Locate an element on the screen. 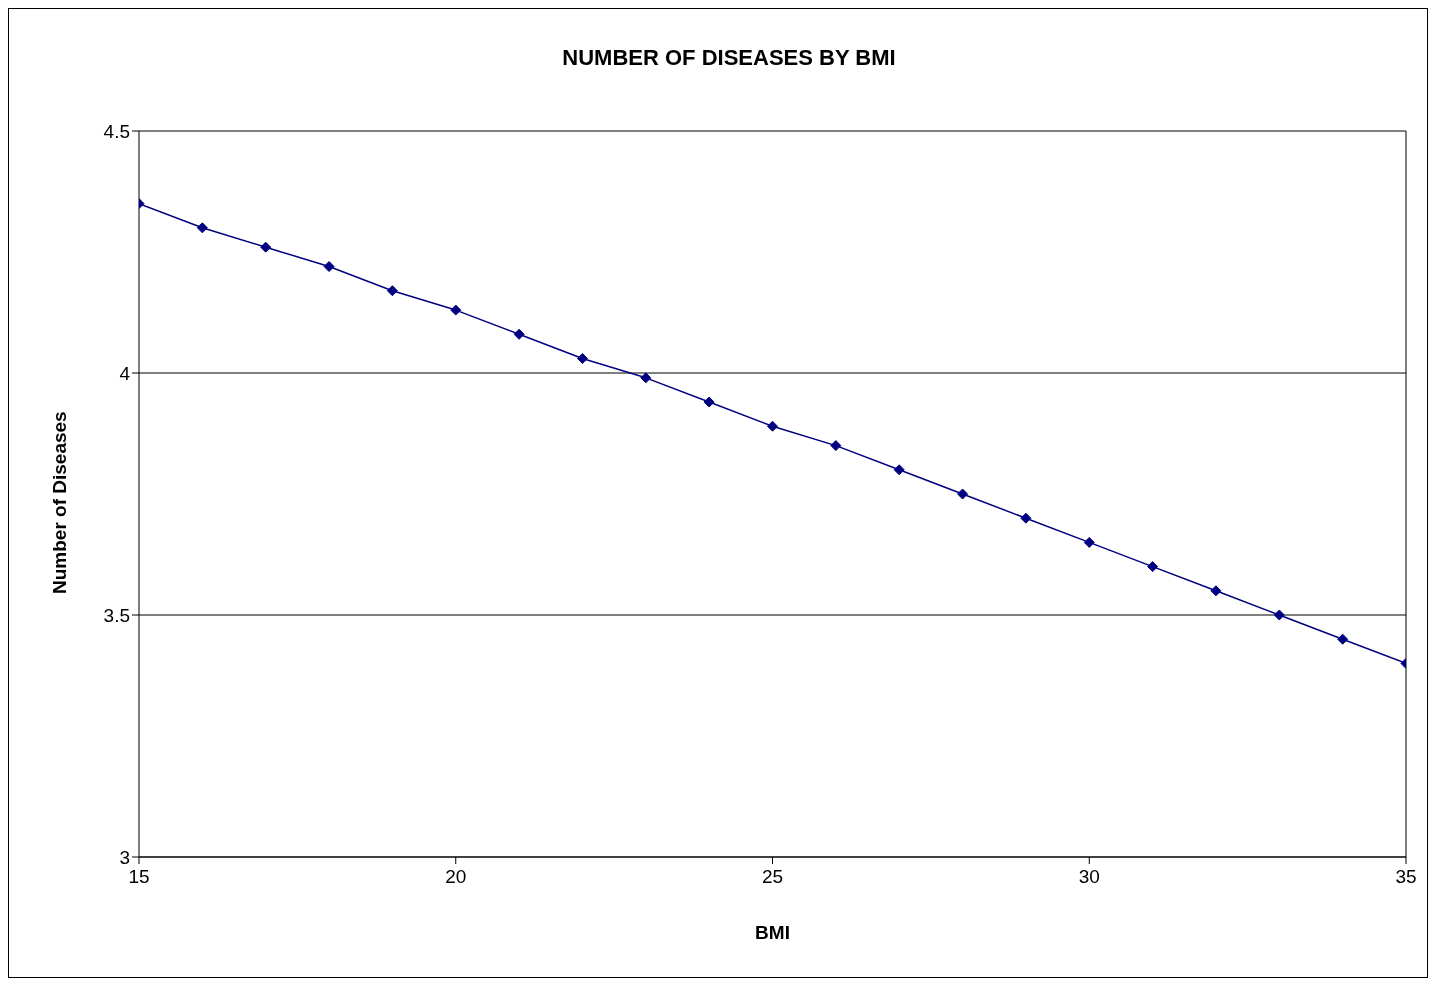 The height and width of the screenshot is (995, 1454). y-tick-label: 3 is located at coordinates (124, 857).